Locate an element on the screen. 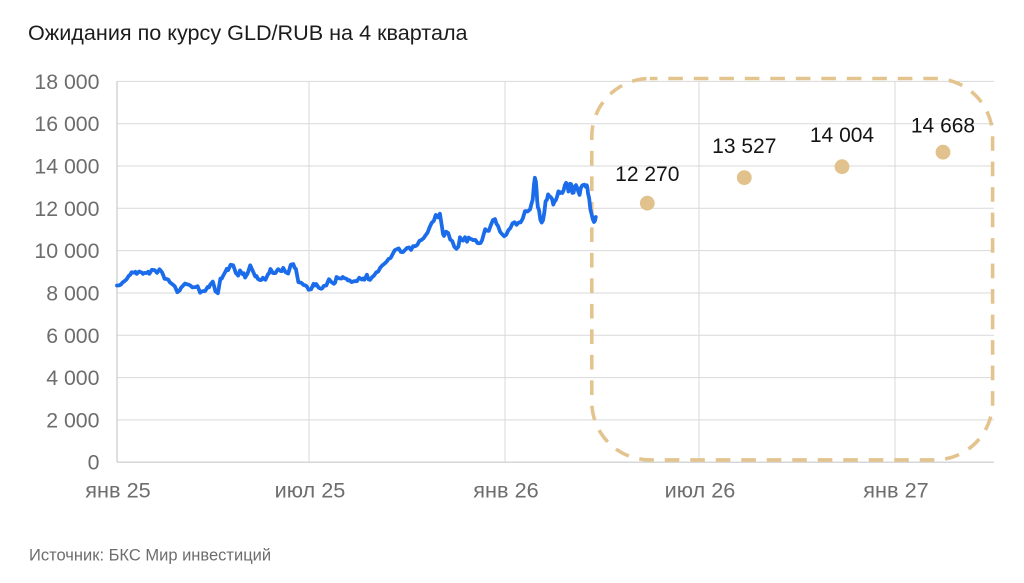 This screenshot has width=1024, height=583. svg-text: 8 000 is located at coordinates (72, 294).